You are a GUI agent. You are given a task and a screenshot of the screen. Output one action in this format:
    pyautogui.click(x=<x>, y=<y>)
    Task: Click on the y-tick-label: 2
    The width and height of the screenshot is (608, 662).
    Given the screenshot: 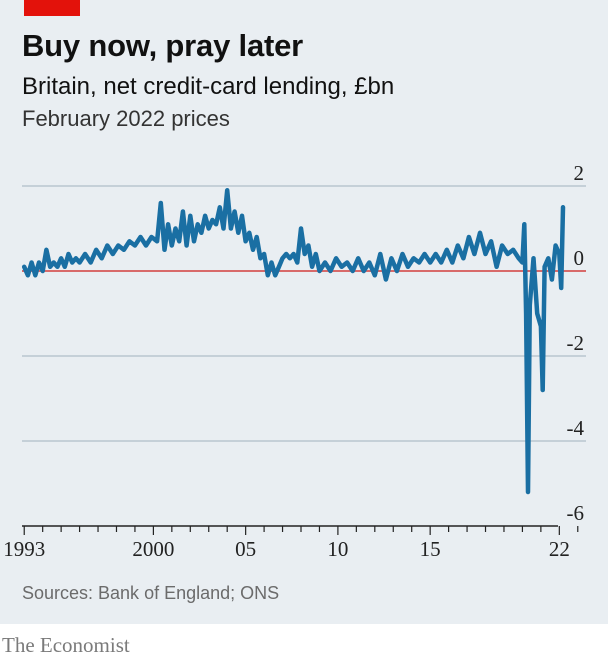 What is the action you would take?
    pyautogui.click(x=579, y=173)
    